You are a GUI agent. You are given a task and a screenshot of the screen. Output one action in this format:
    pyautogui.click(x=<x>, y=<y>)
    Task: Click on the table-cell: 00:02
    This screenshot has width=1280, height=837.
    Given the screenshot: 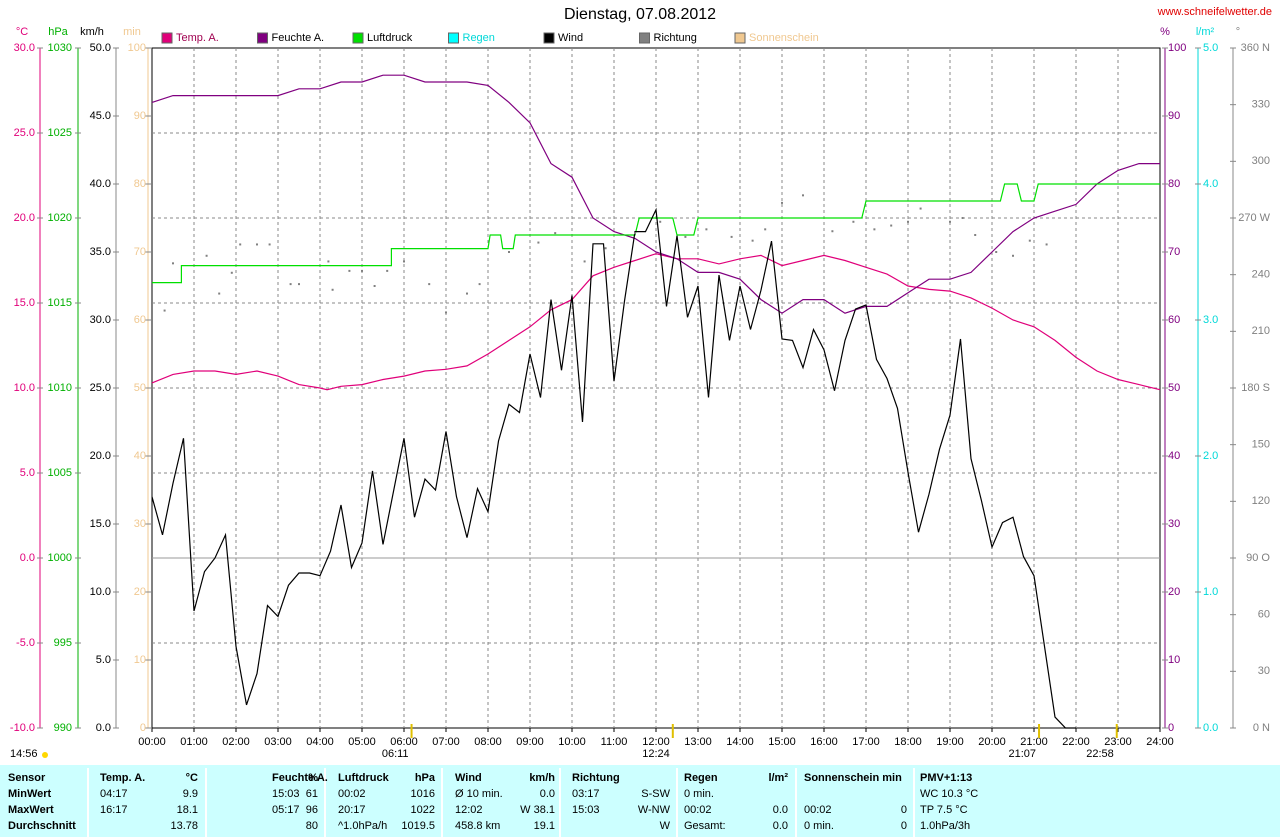 What is the action you would take?
    pyautogui.click(x=352, y=794)
    